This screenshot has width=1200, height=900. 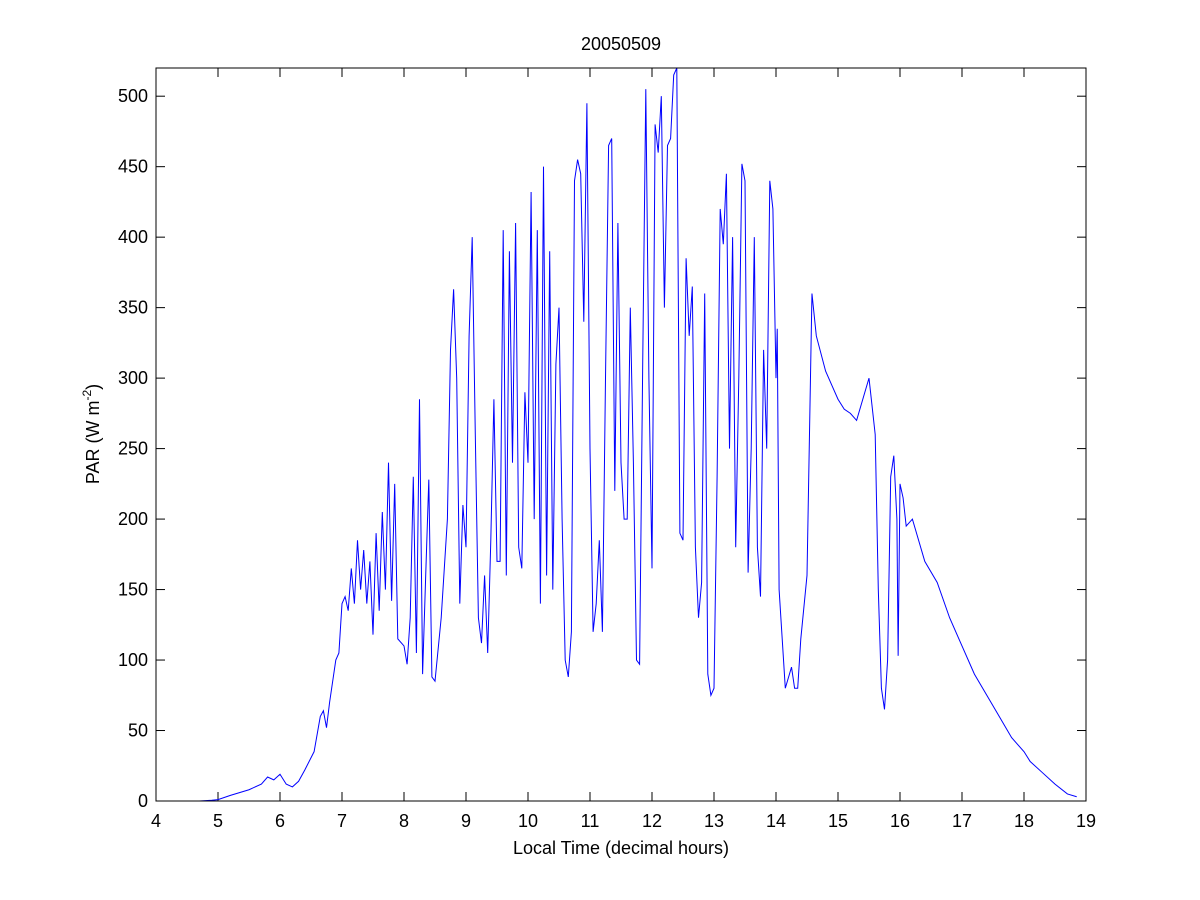 What do you see at coordinates (342, 821) in the screenshot?
I see `x-tick-label: 7` at bounding box center [342, 821].